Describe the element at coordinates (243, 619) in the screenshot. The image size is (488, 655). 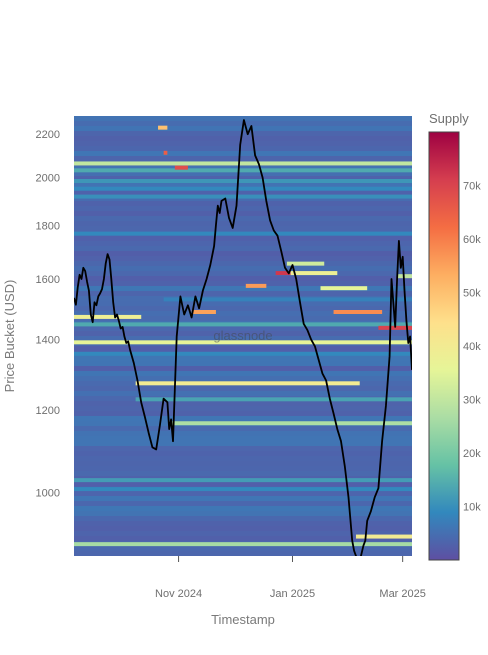
I see `x-axis-title: Timestamp` at that location.